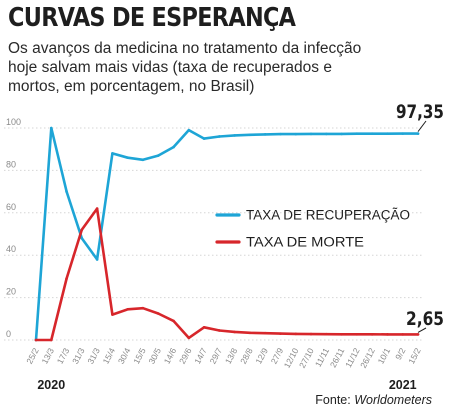 This screenshot has width=450, height=410. Describe the element at coordinates (367, 358) in the screenshot. I see `x-tick-label: 26/12` at that location.